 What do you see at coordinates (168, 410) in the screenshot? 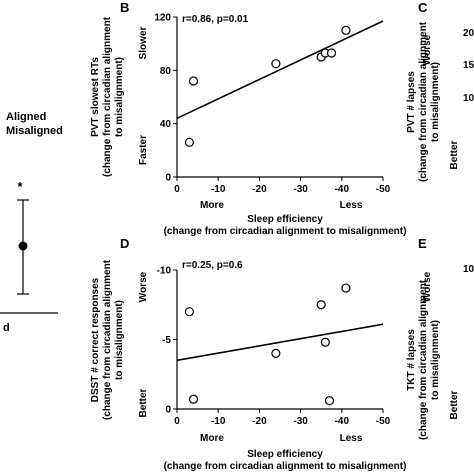
I see `panel-d-y-tick-label: 0` at bounding box center [168, 410].